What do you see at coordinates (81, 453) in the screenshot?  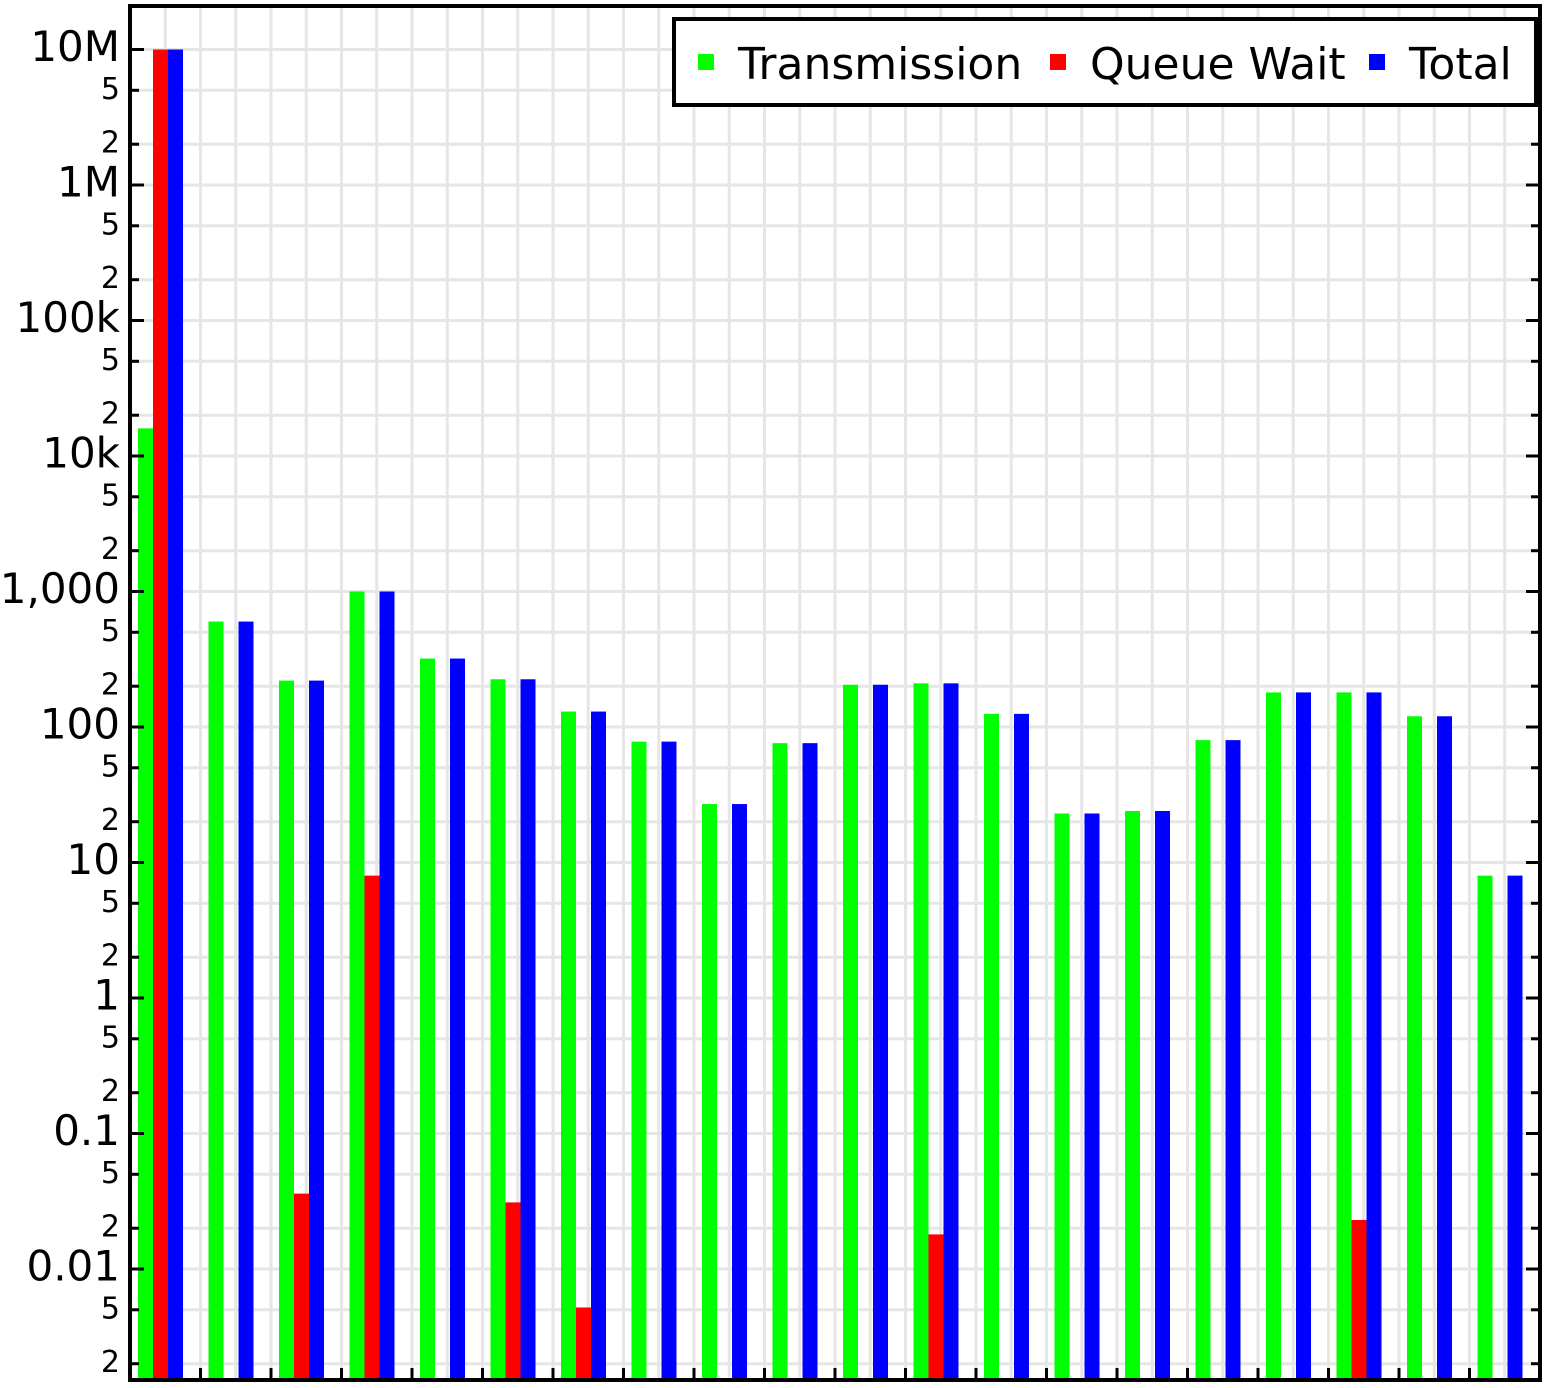 I see `y-tick-label-major: 10k` at bounding box center [81, 453].